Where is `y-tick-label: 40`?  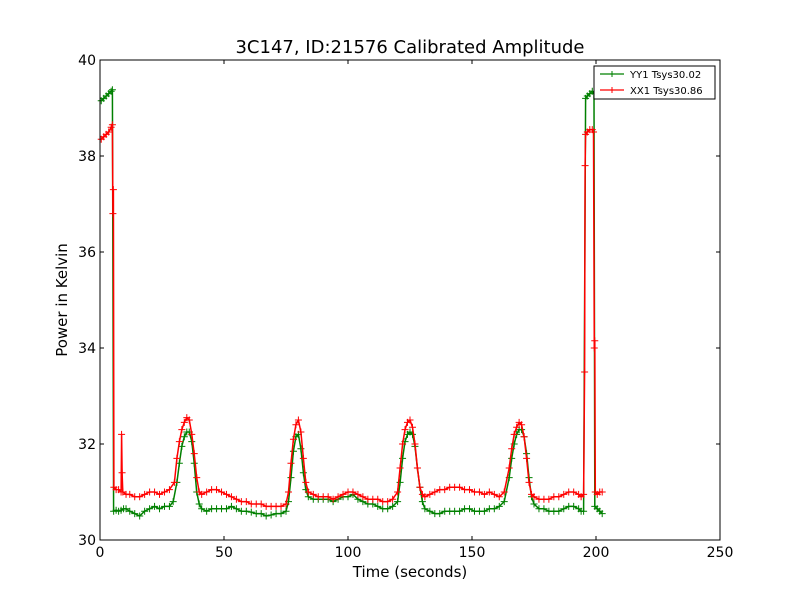 y-tick-label: 40 is located at coordinates (87, 61).